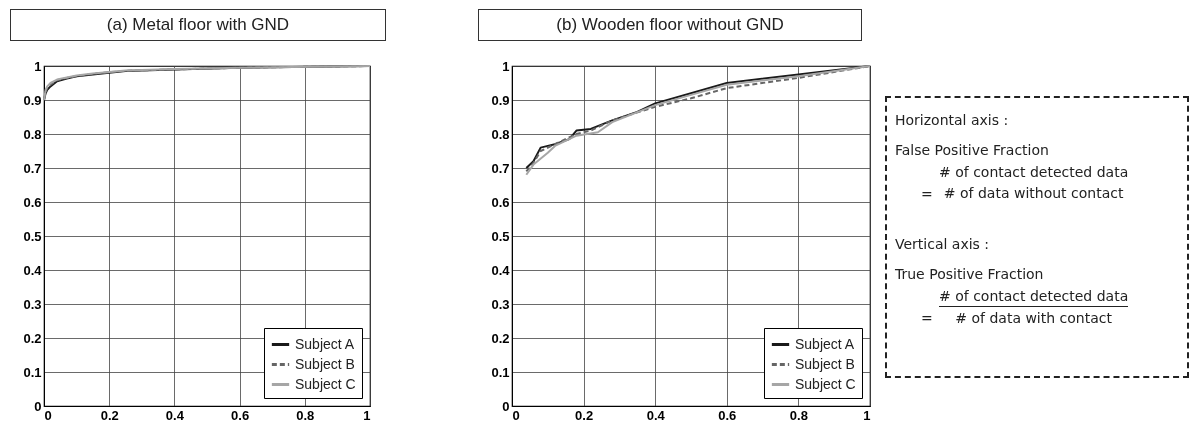 The height and width of the screenshot is (435, 1196). What do you see at coordinates (972, 150) in the screenshot?
I see `text: False Positive Fraction` at bounding box center [972, 150].